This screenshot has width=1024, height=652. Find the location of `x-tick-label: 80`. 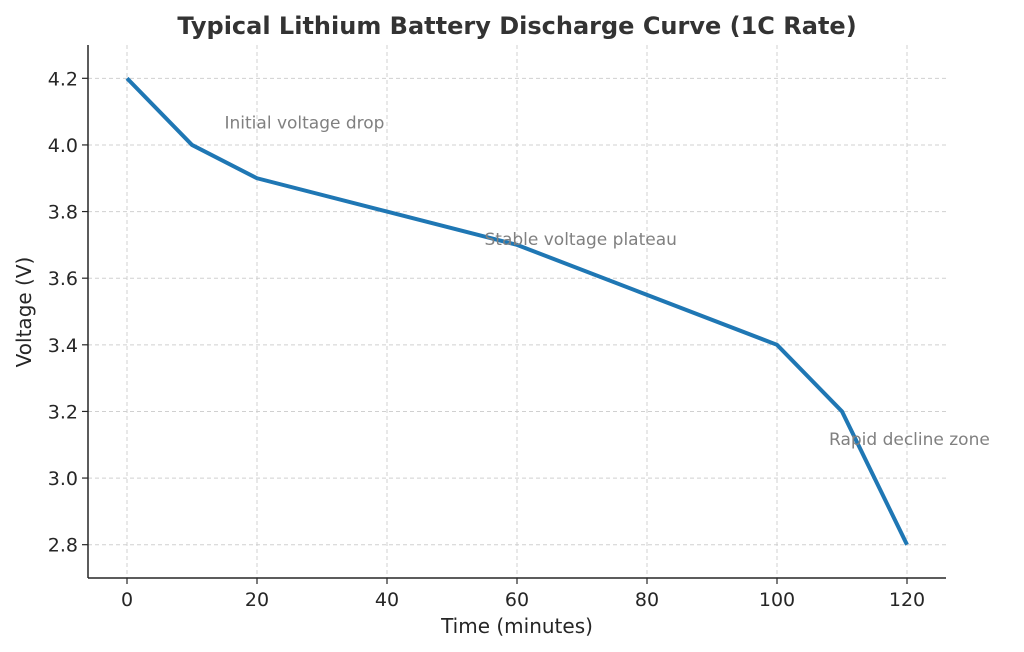

x-tick-label: 80 is located at coordinates (647, 600).